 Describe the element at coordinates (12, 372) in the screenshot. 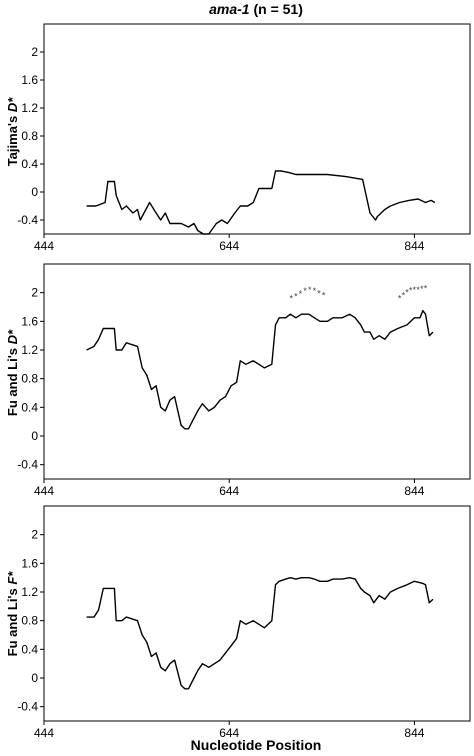

I see `ylabel-fu-li-d: Fu and Li's D*` at that location.